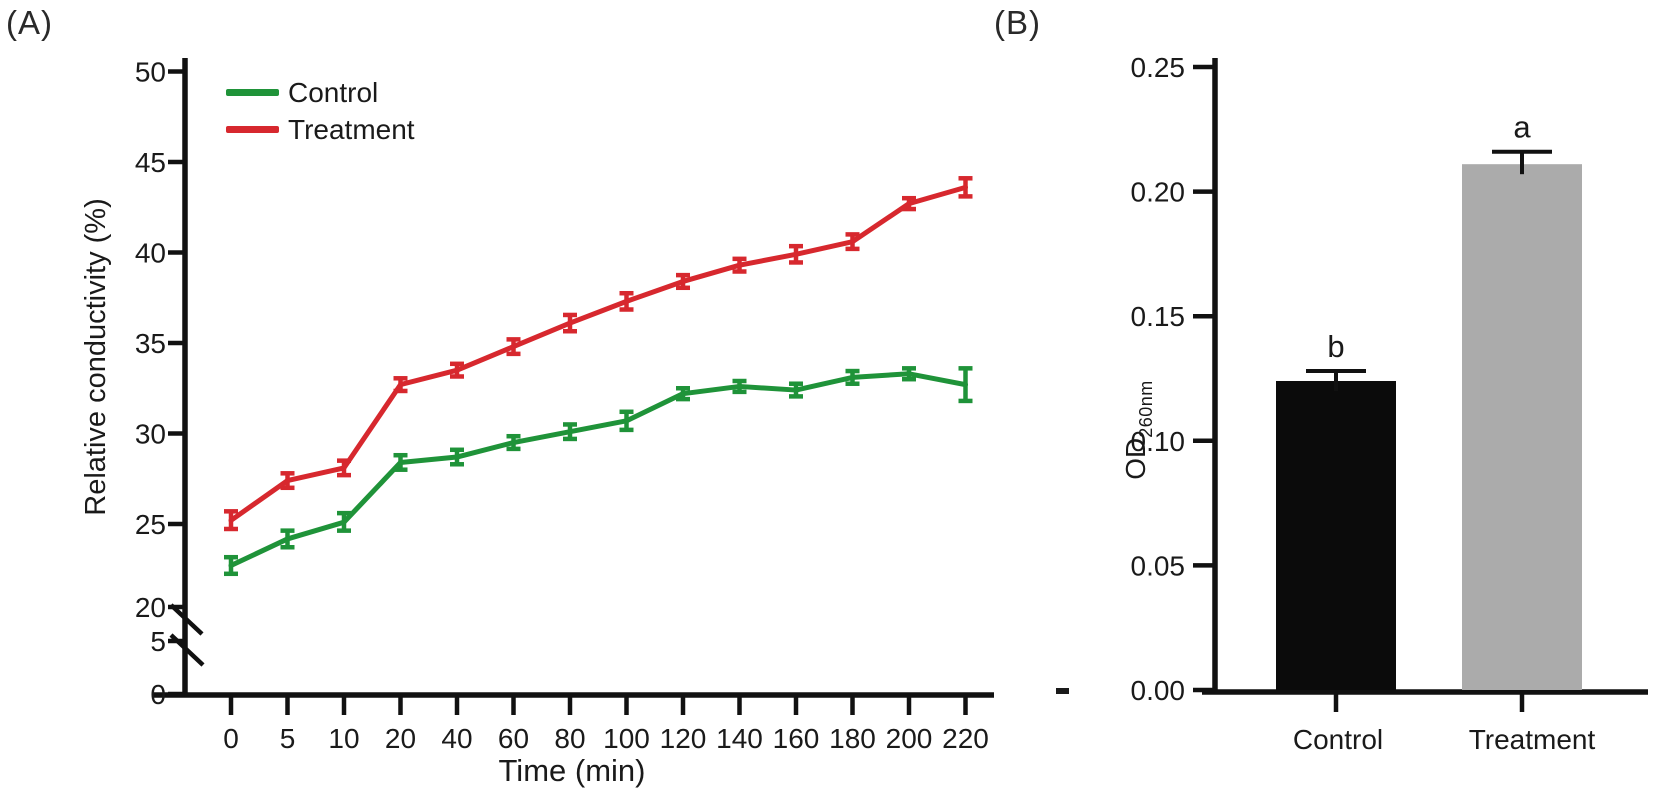  I want to click on treatment-line-swatch, so click(252, 129).